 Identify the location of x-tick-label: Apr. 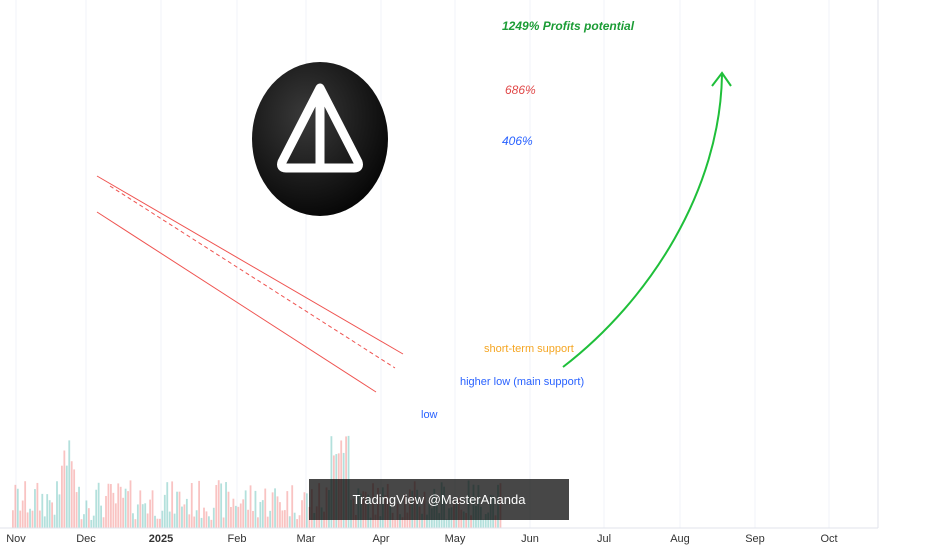
(380, 539).